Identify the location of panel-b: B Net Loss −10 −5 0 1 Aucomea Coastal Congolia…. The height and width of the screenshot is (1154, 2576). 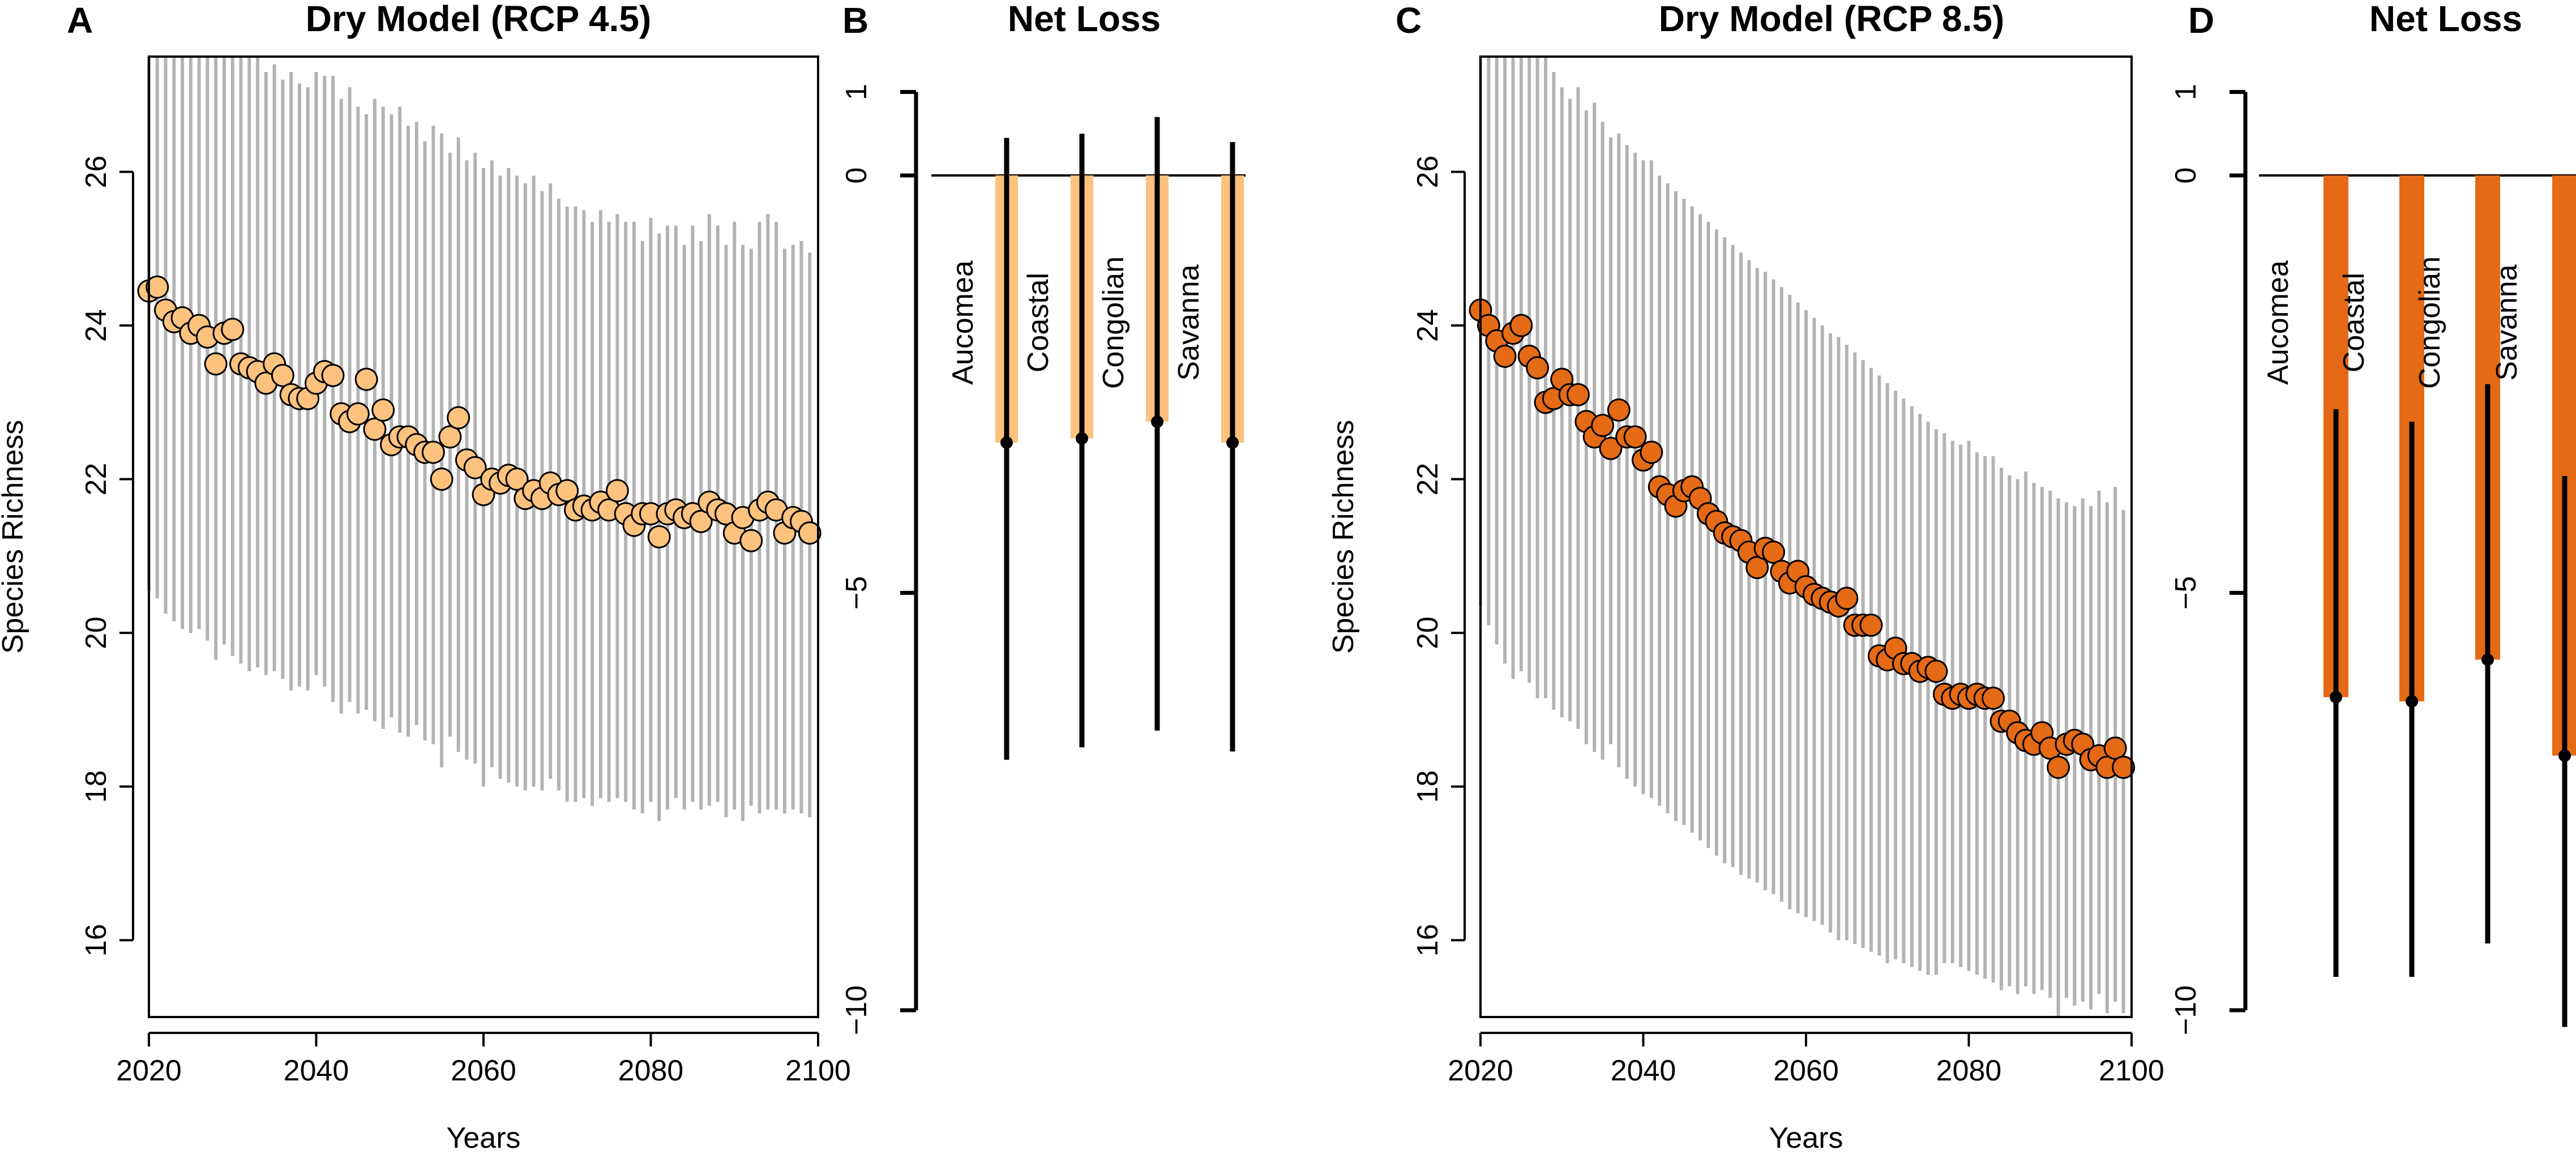
(1043, 517).